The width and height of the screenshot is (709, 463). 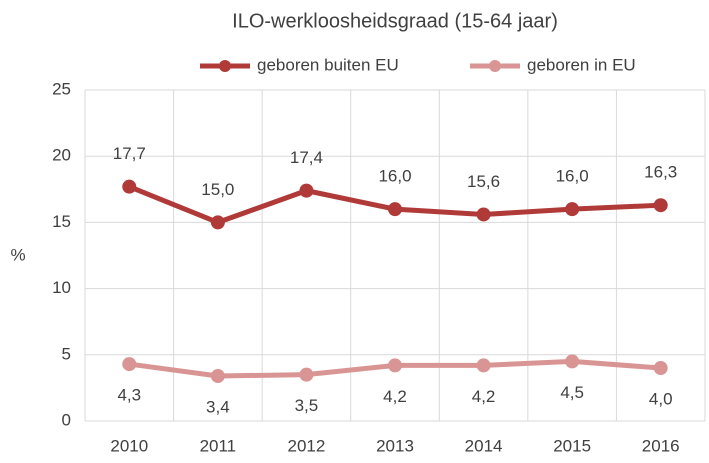 What do you see at coordinates (483, 181) in the screenshot?
I see `data-label: 15,6` at bounding box center [483, 181].